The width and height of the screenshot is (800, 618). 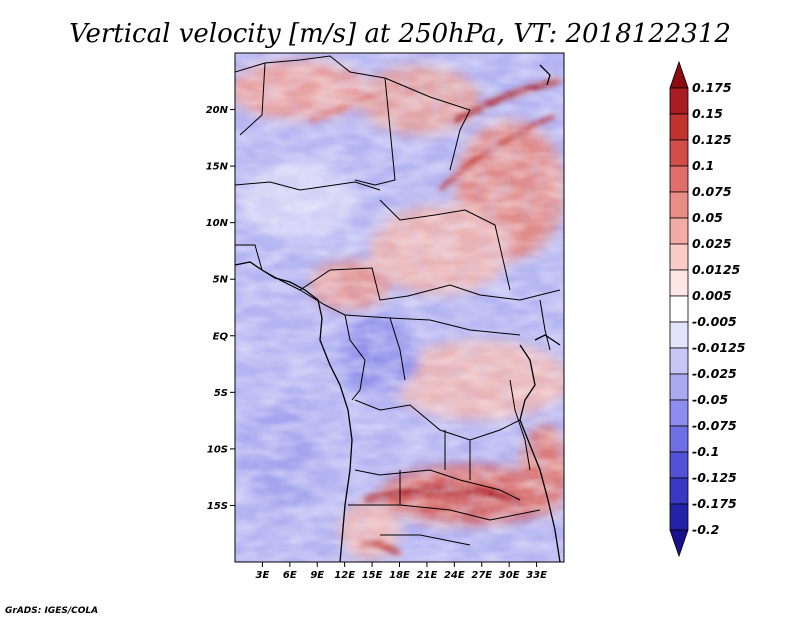 I want to click on colorbar-label: 0.005, so click(x=712, y=295).